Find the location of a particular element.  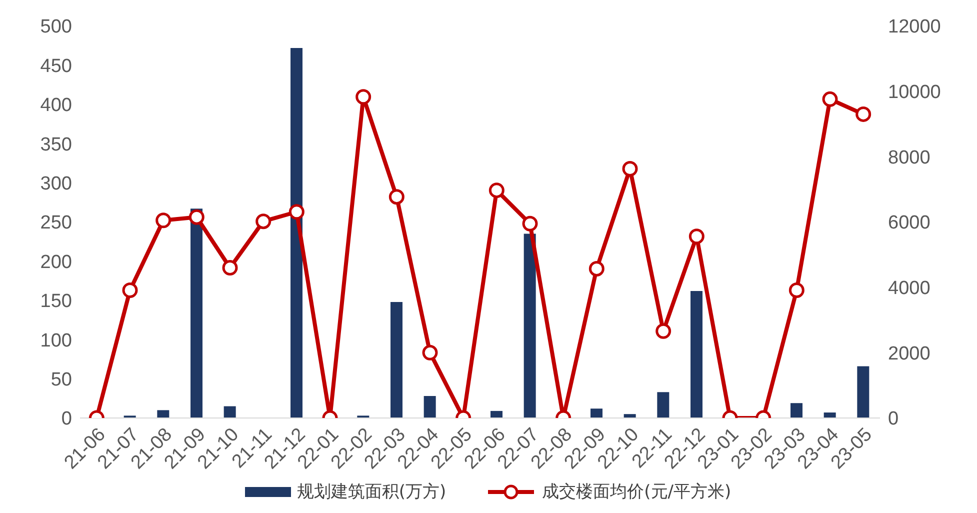

y-tick-label: 400 is located at coordinates (56, 105).